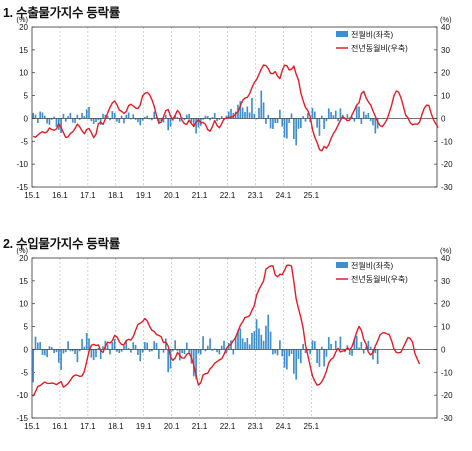 The height and width of the screenshot is (451, 472). What do you see at coordinates (342, 34) in the screenshot?
I see `legend-bar-swatch` at bounding box center [342, 34].